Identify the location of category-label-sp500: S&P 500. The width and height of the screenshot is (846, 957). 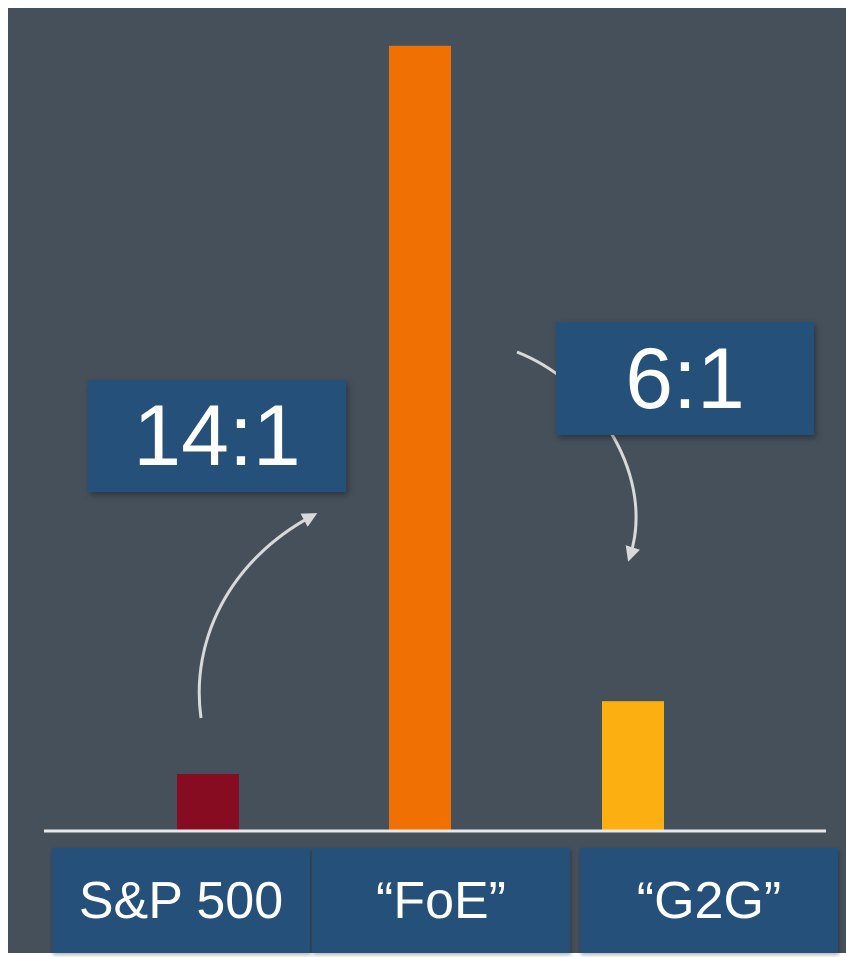
(181, 900).